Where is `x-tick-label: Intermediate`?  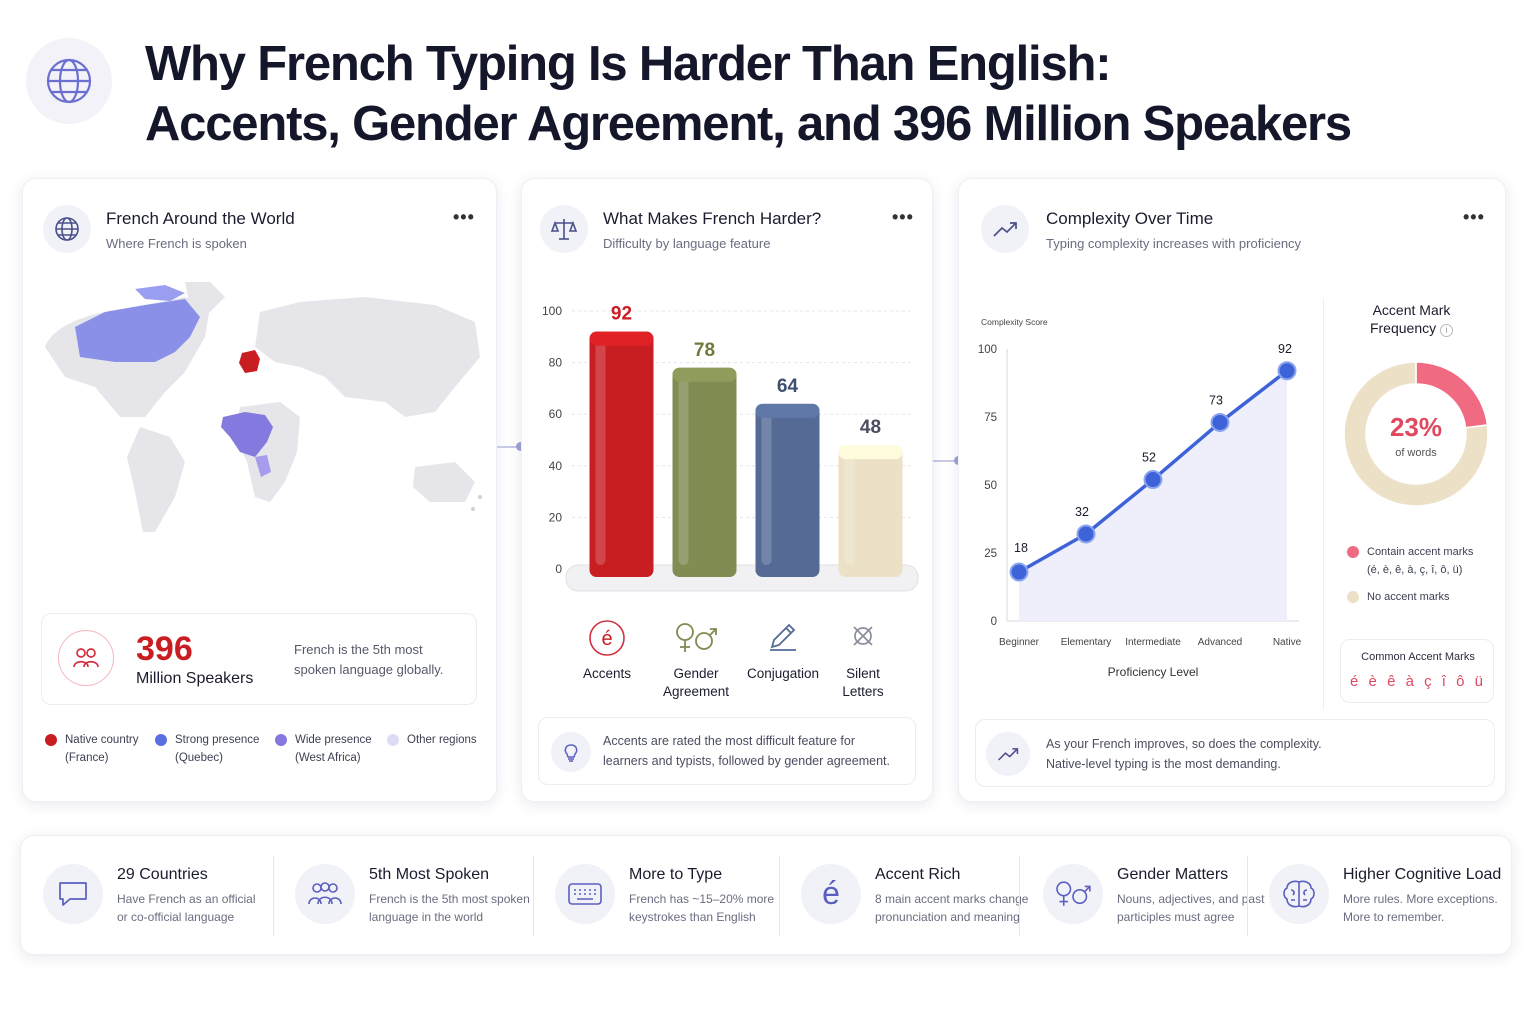
x-tick-label: Intermediate is located at coordinates (1153, 642).